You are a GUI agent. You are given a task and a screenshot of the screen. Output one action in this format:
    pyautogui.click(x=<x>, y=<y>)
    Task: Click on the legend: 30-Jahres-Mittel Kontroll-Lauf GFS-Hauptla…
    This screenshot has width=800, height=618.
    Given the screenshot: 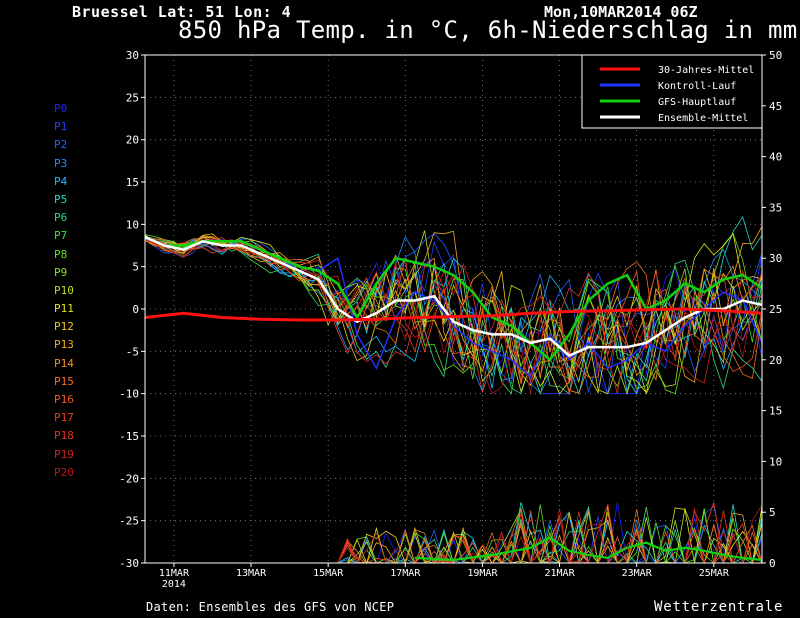 What is the action you would take?
    pyautogui.click(x=672, y=91)
    